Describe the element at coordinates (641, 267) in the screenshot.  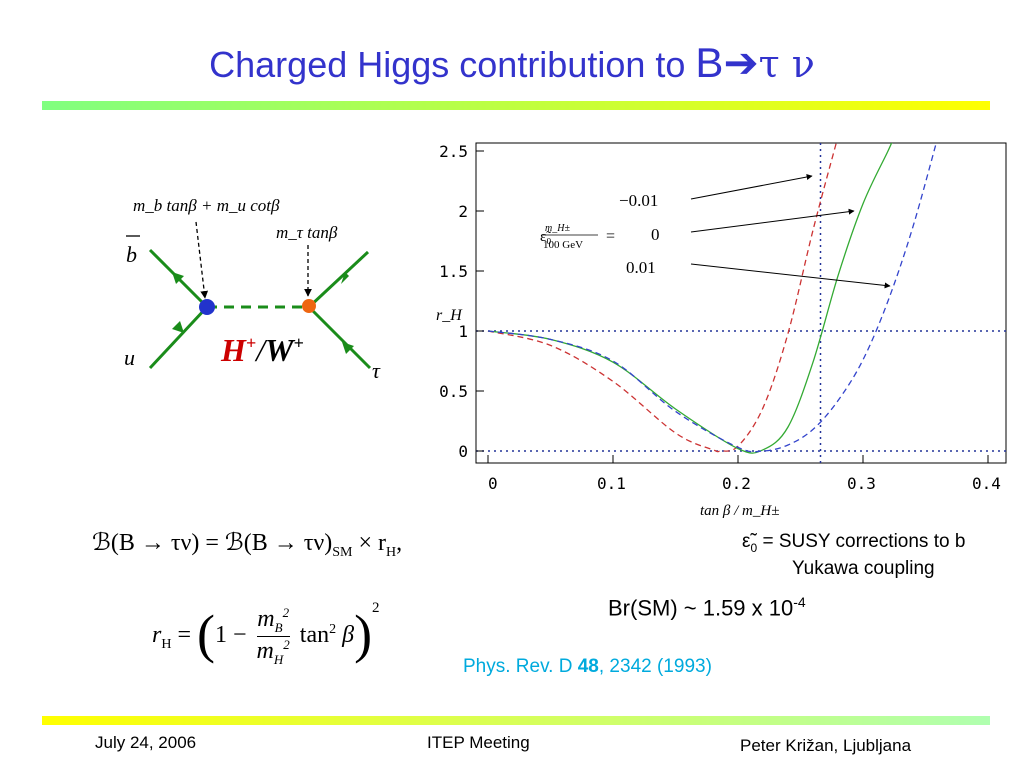
I see `legend-value-pos: 0.01` at that location.